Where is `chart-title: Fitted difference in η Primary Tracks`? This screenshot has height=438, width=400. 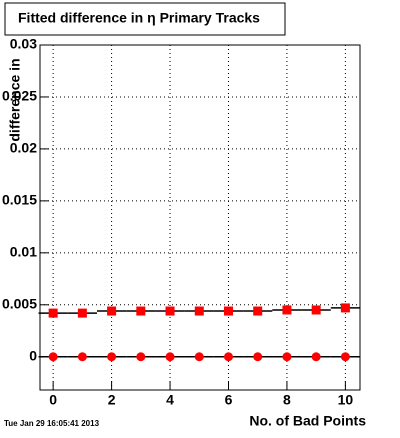 chart-title: Fitted difference in η Primary Tracks is located at coordinates (139, 18).